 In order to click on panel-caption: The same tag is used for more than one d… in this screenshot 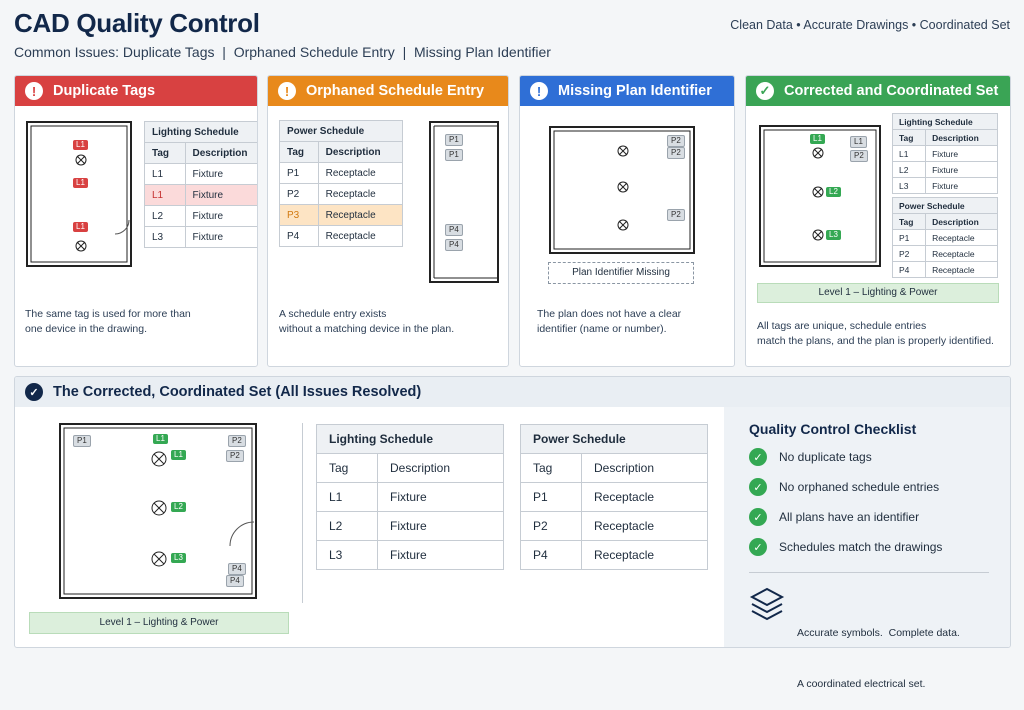, I will do `click(108, 322)`.